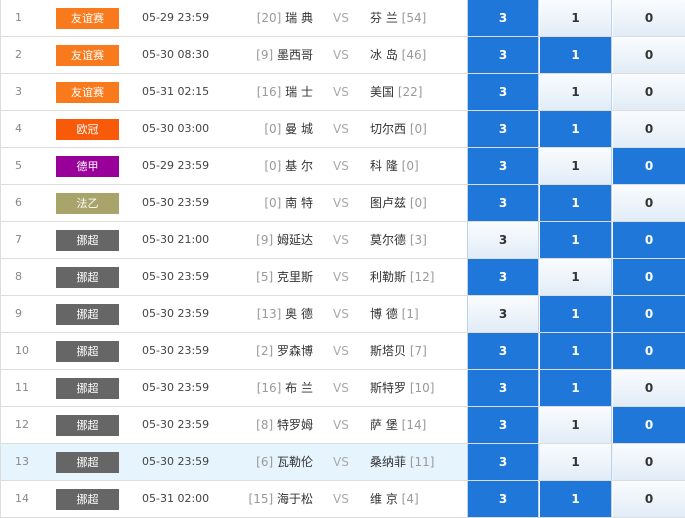 Image resolution: width=685 pixels, height=518 pixels. I want to click on home-rank: [20], so click(269, 18).